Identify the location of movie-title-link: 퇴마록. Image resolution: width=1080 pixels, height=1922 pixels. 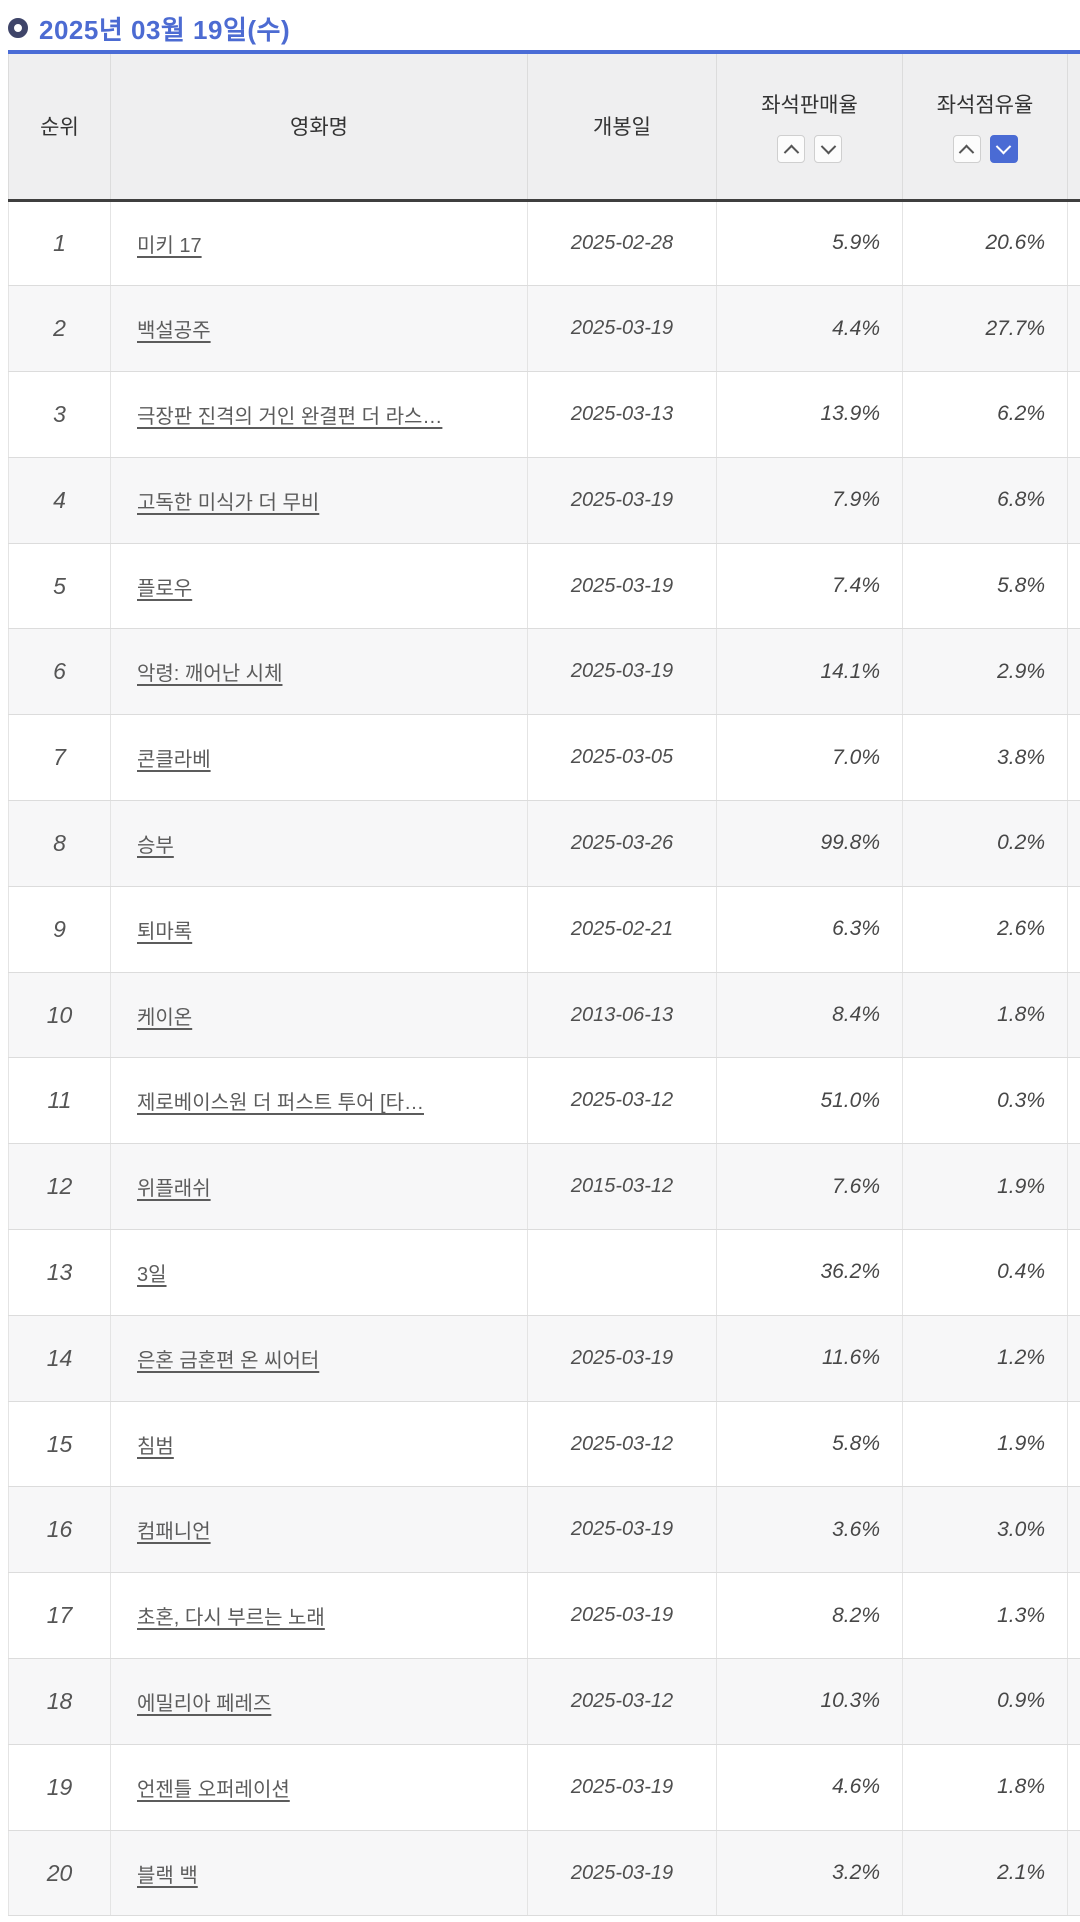
(165, 931).